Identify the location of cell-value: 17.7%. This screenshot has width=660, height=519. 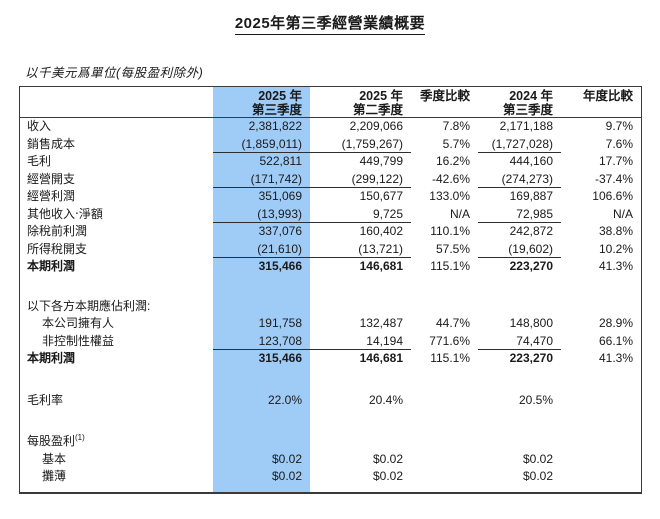
(615, 161).